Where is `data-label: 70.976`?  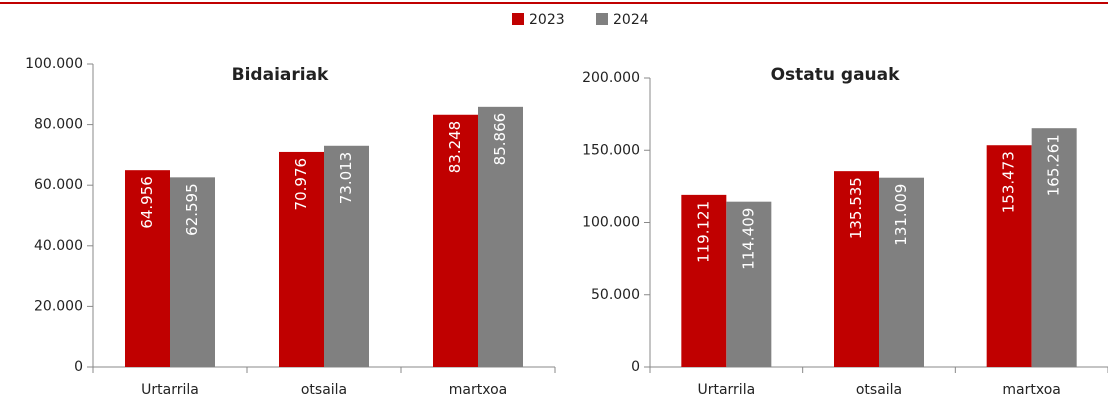
data-label: 70.976 is located at coordinates (301, 184).